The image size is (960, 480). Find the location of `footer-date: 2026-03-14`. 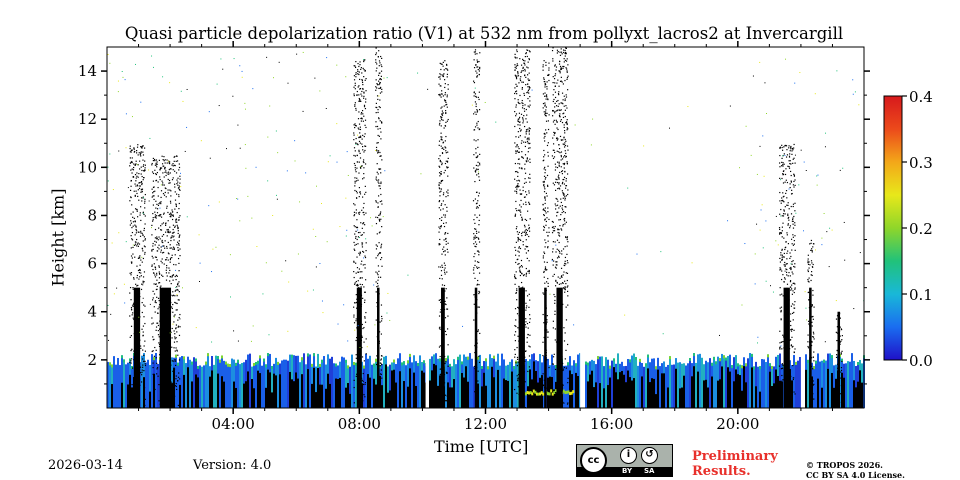

footer-date: 2026-03-14 is located at coordinates (85, 465).